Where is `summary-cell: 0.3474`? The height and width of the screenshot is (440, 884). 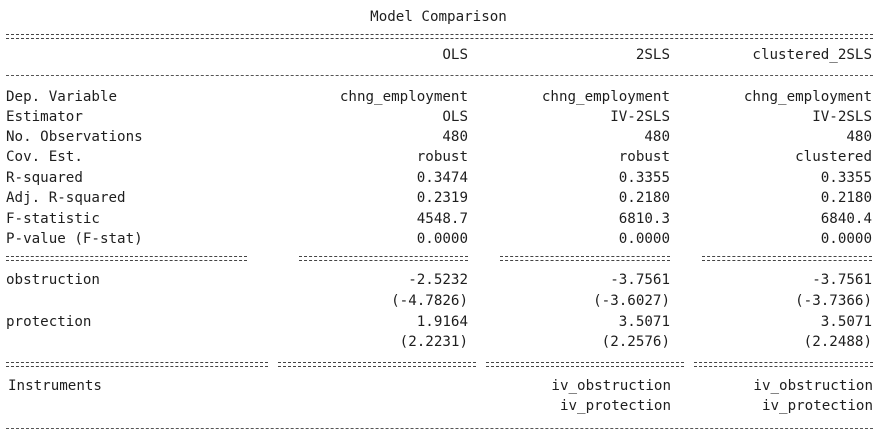
summary-cell: 0.3474 is located at coordinates (442, 178).